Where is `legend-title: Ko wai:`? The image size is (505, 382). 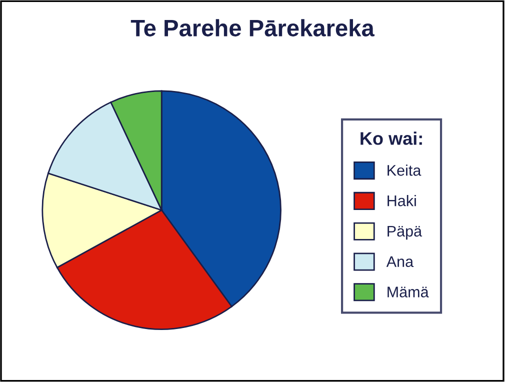
legend-title: Ko wai: is located at coordinates (391, 138).